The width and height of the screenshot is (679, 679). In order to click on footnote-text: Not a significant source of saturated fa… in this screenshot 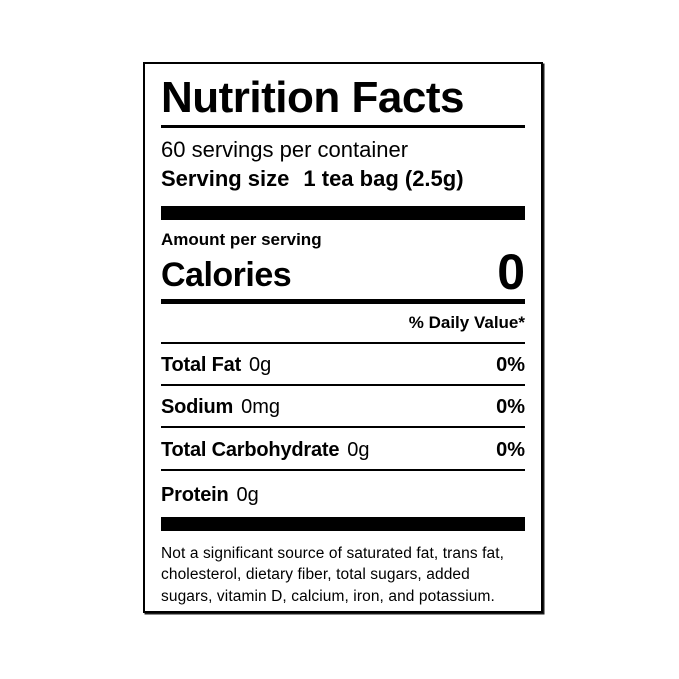, I will do `click(333, 575)`.